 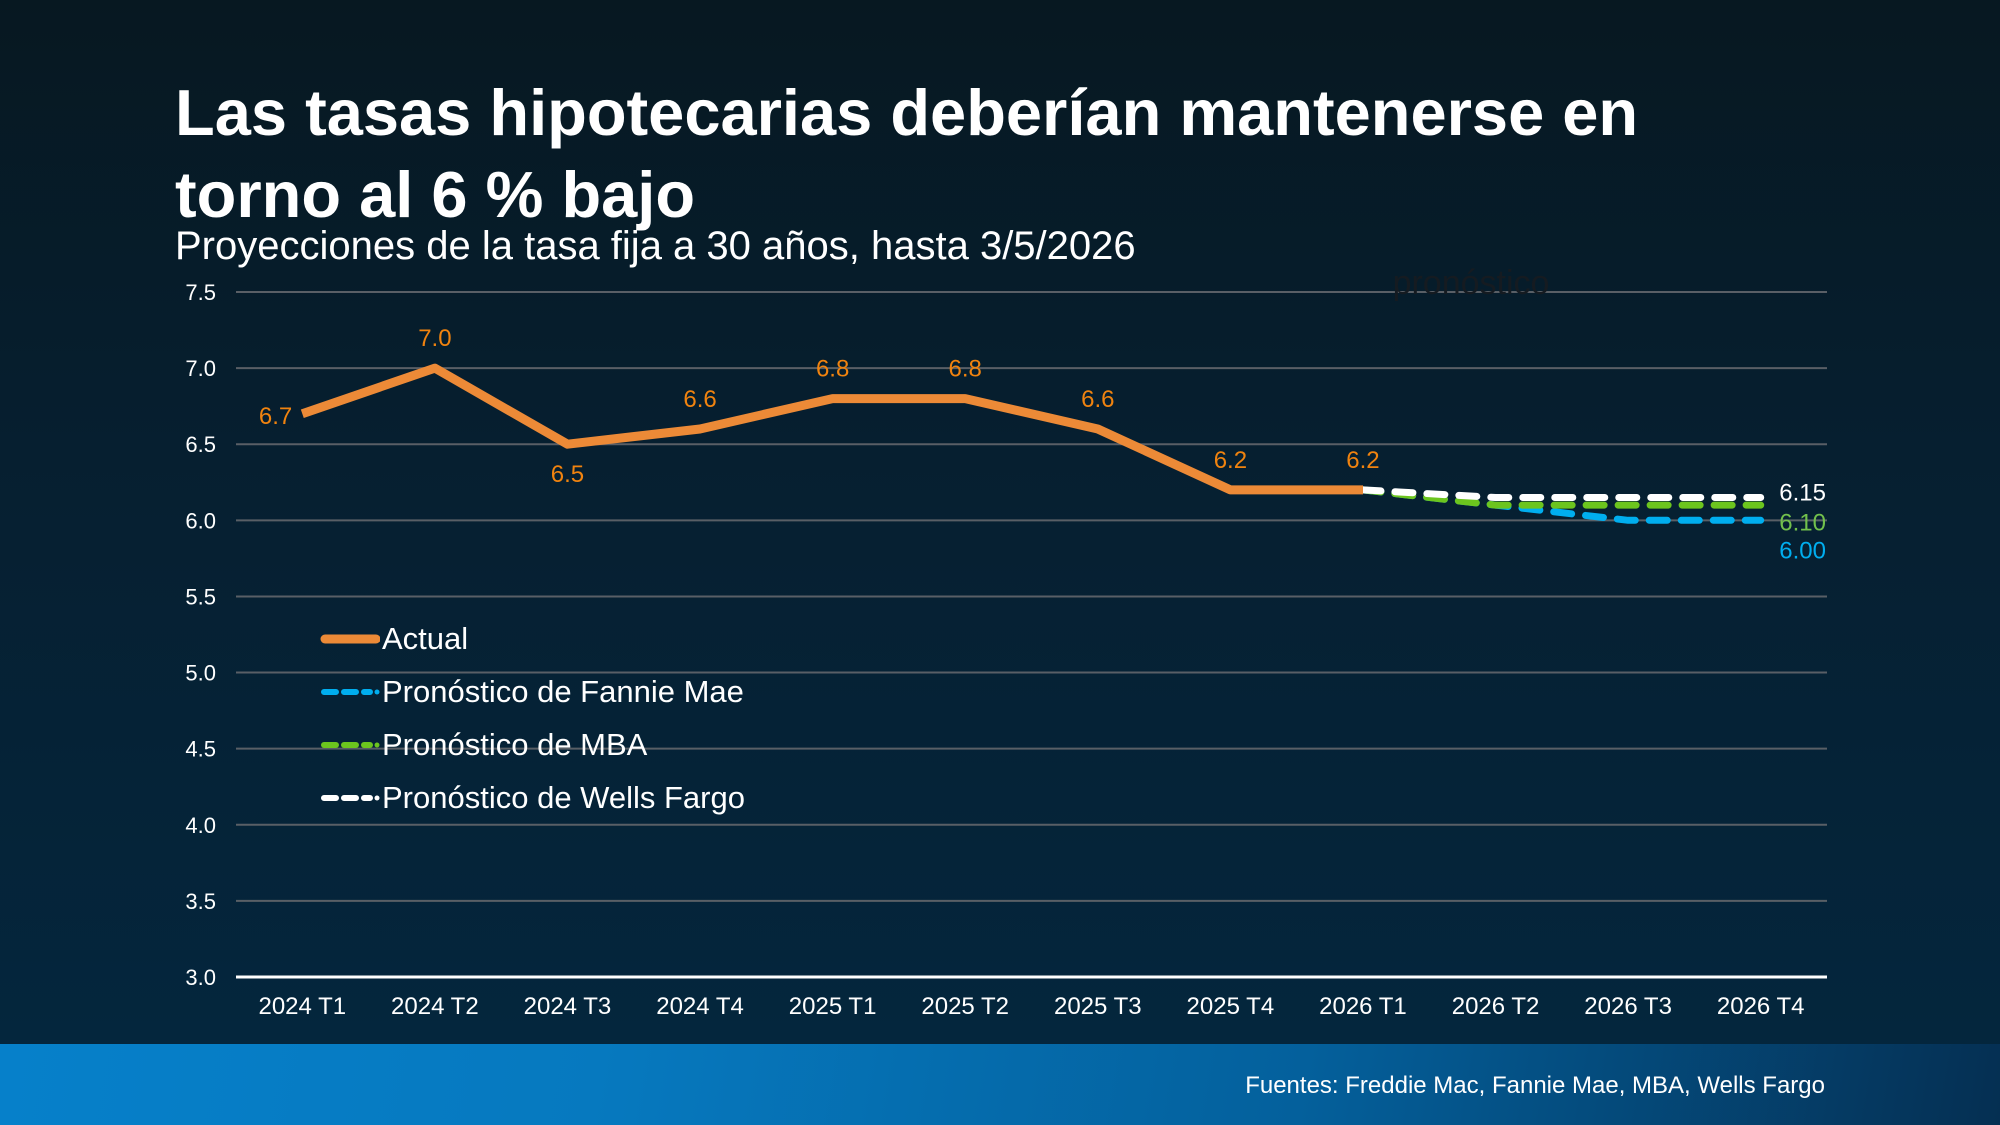 What do you see at coordinates (1098, 1006) in the screenshot?
I see `x-tick-label: 2025 T3` at bounding box center [1098, 1006].